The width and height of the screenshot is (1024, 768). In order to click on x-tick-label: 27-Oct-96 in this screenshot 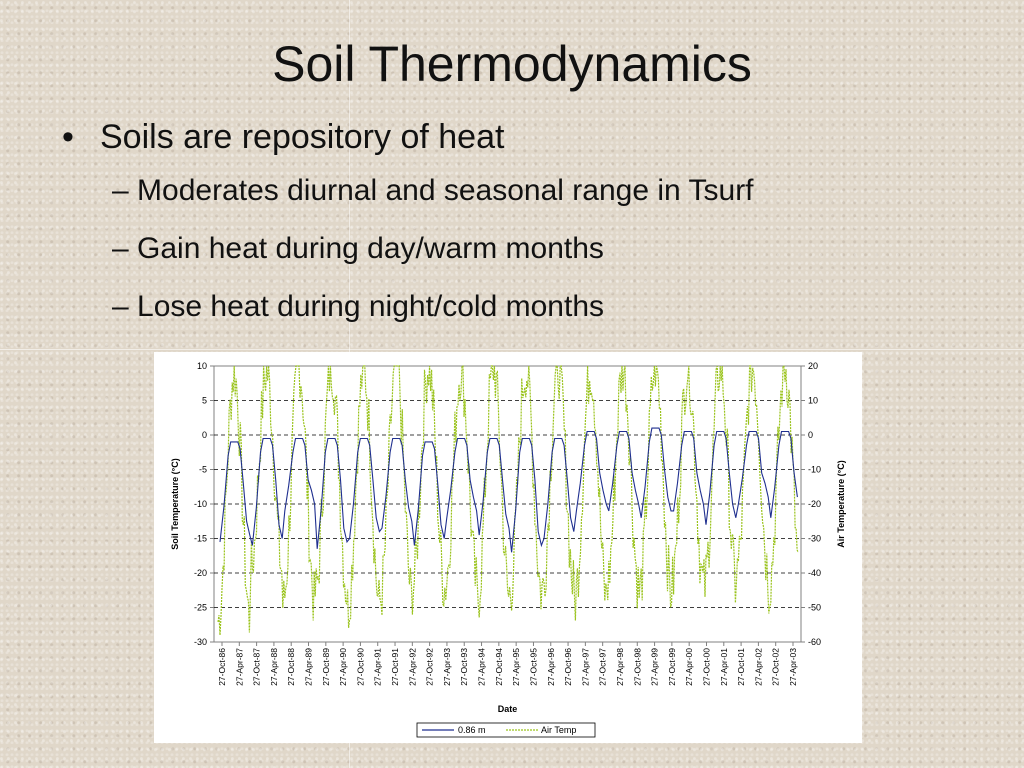, I will do `click(568, 667)`.